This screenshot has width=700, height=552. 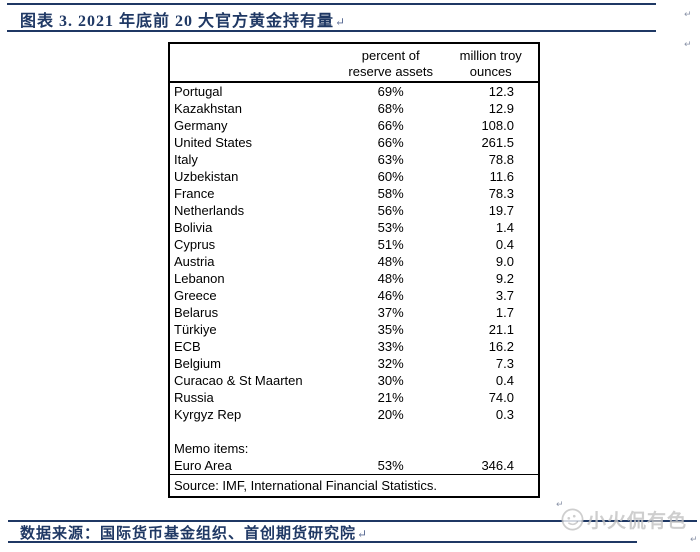 I want to click on ounces-cell: 3.7, so click(x=504, y=295).